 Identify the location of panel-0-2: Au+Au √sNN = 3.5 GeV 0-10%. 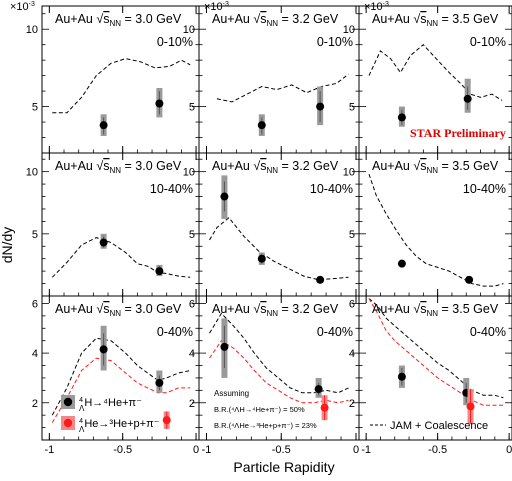
(437, 69).